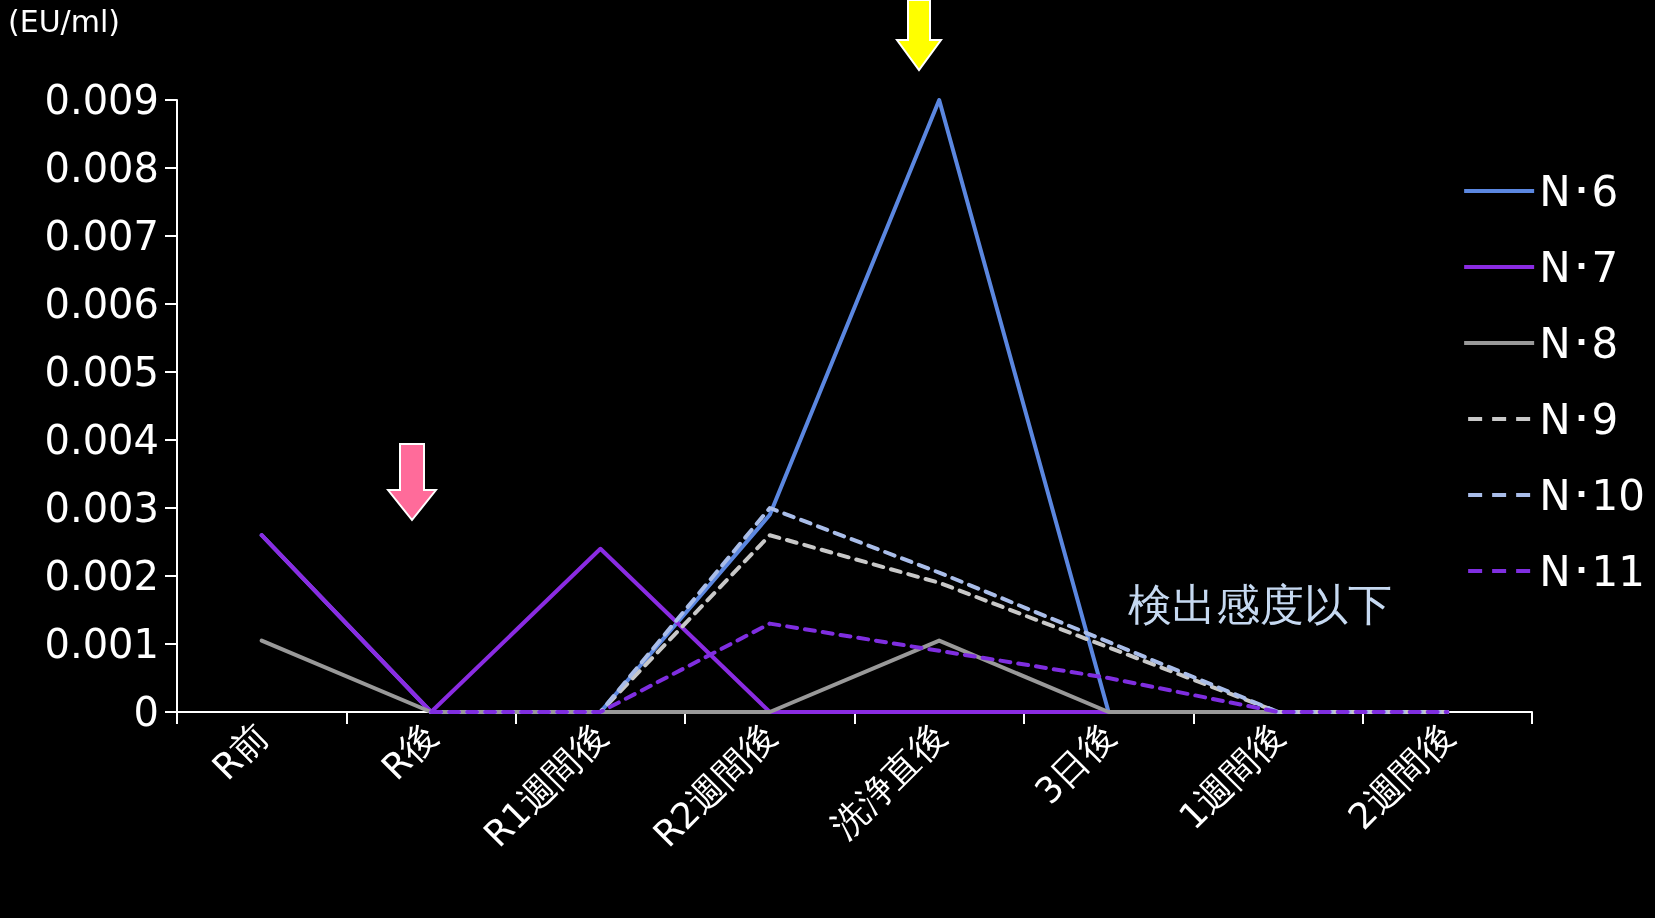 The image size is (1655, 918). What do you see at coordinates (101, 372) in the screenshot?
I see `y-tick-label: 0.005` at bounding box center [101, 372].